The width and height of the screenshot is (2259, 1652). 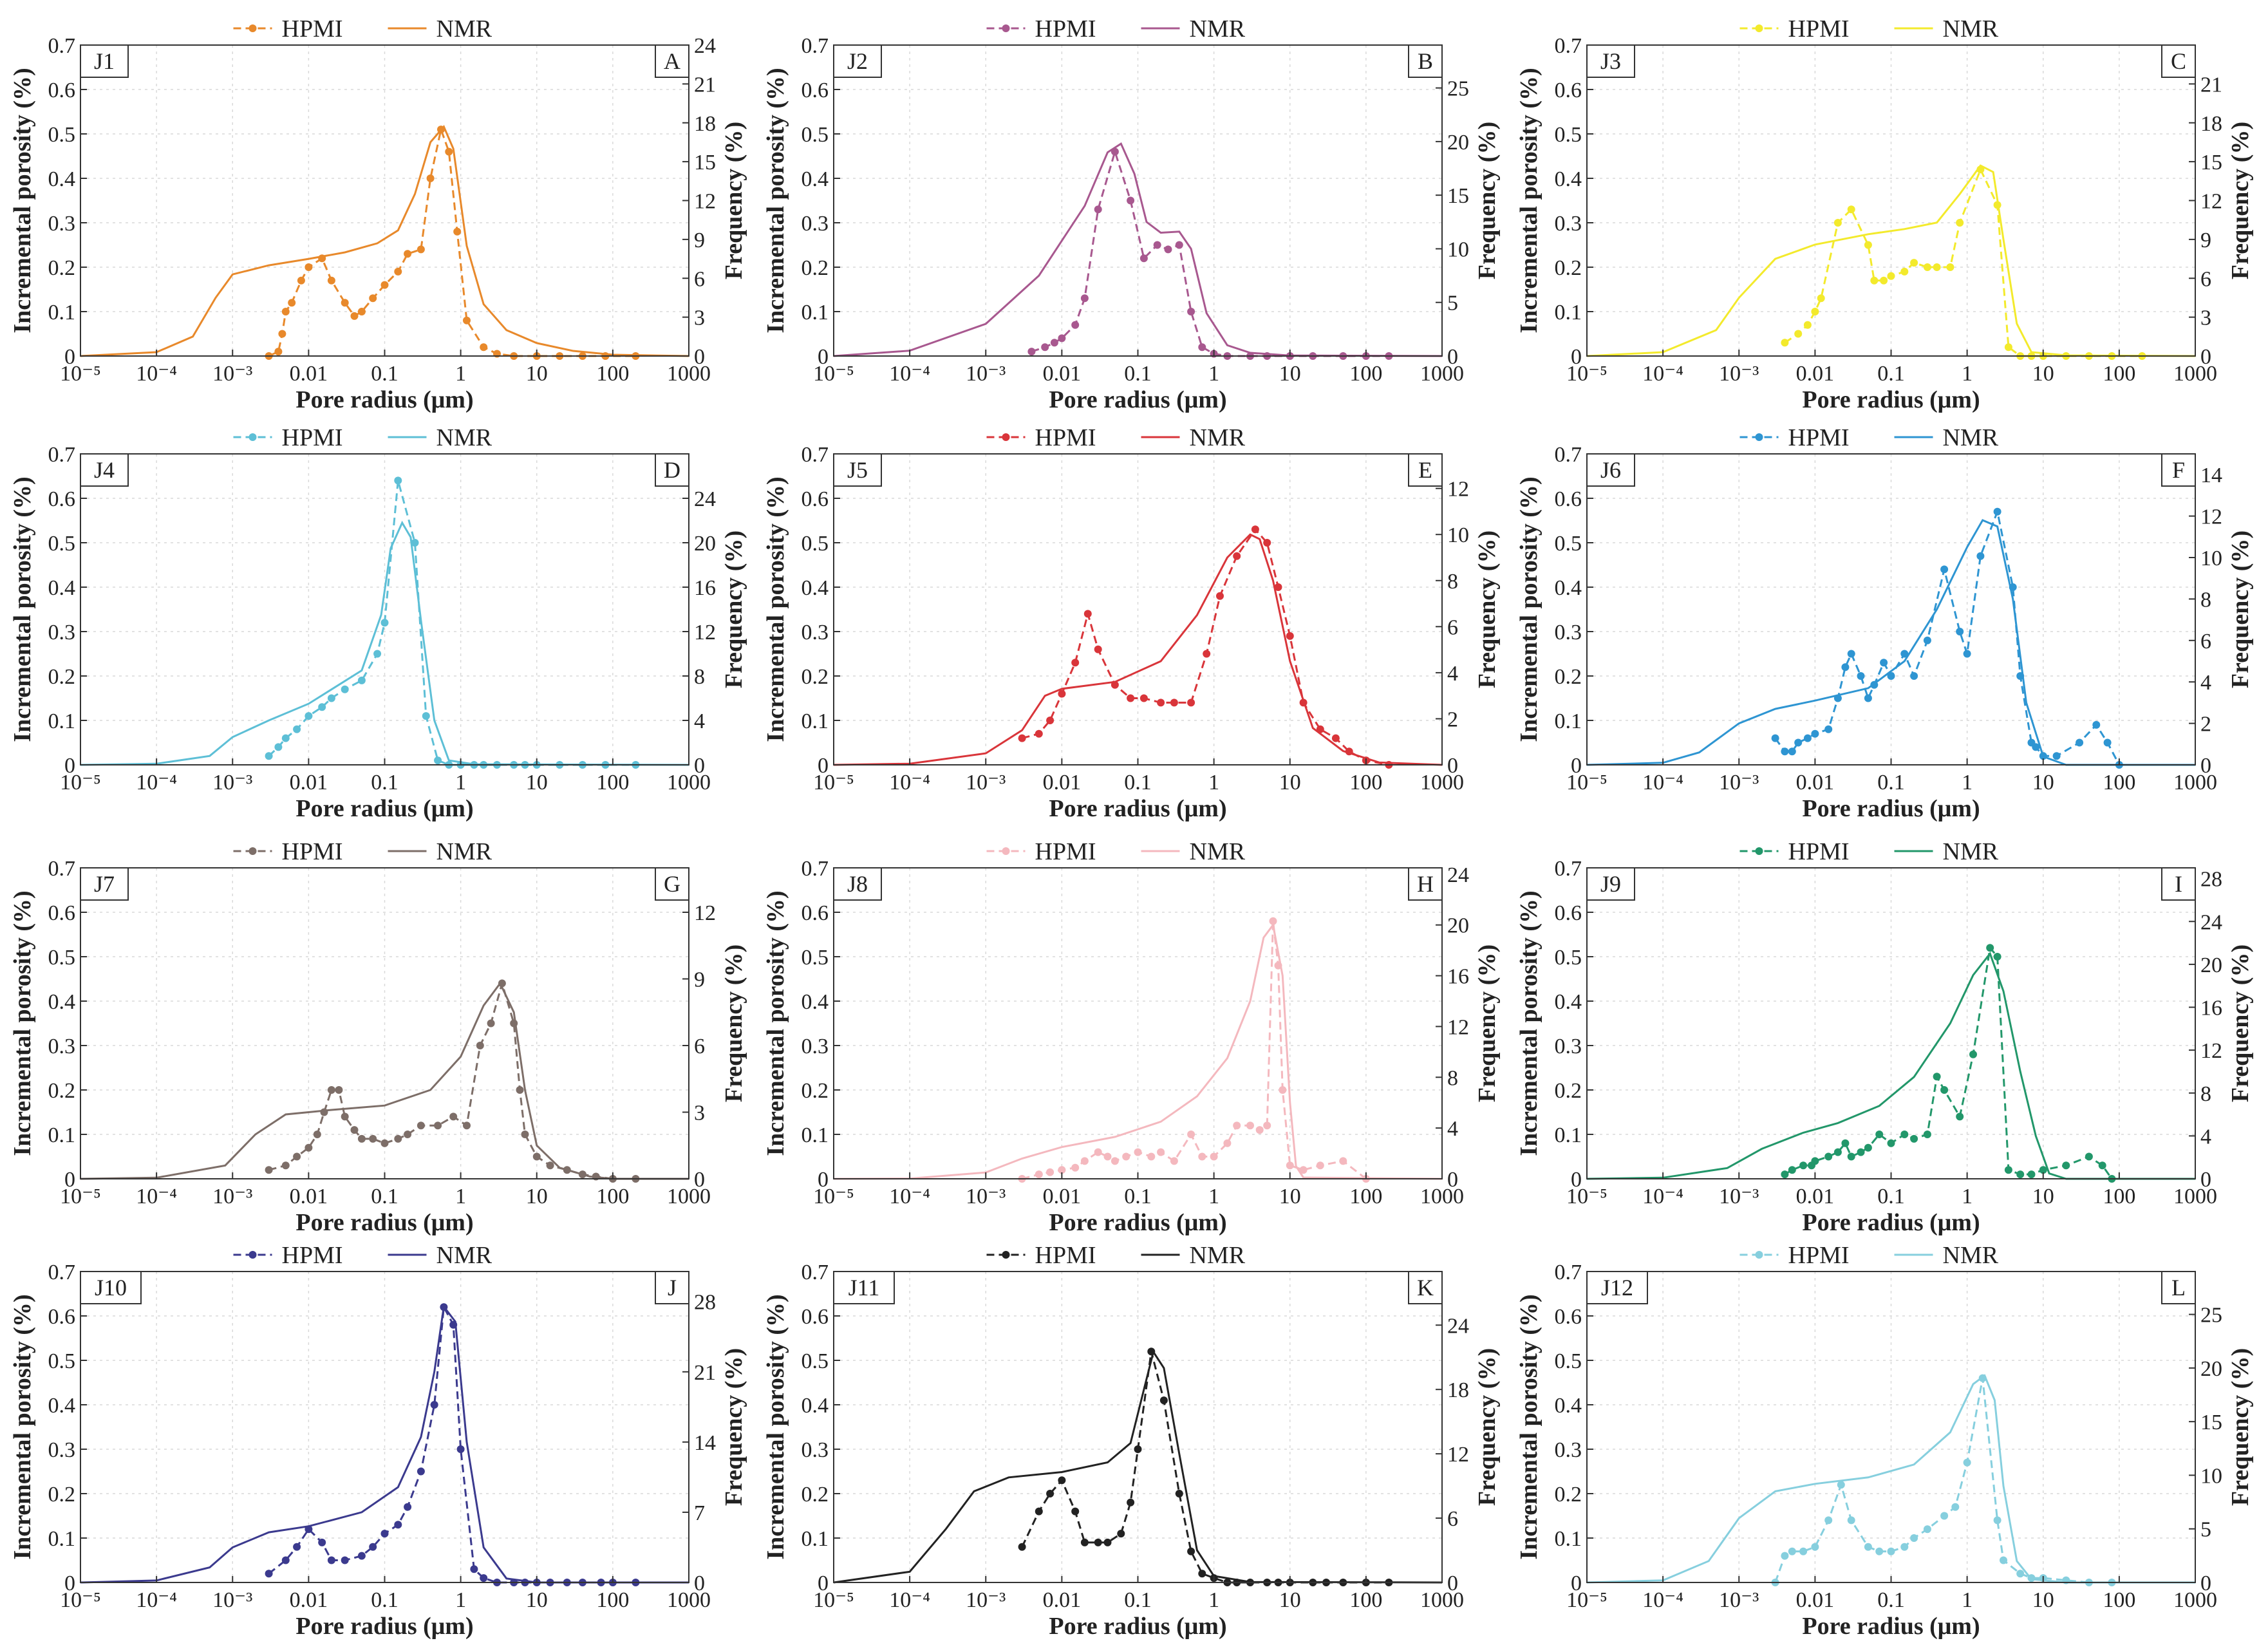 I want to click on legend: HPMI NMR, so click(x=1869, y=851).